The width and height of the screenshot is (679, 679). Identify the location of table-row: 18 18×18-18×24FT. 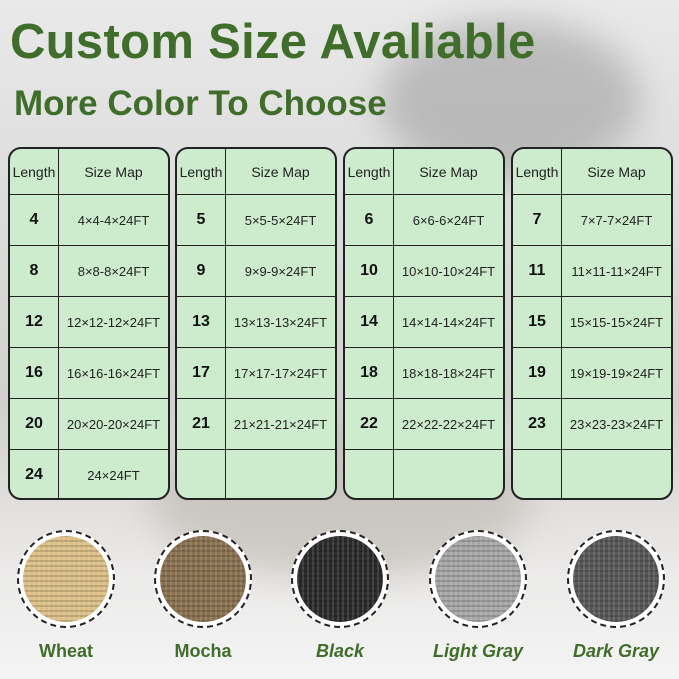
(424, 372).